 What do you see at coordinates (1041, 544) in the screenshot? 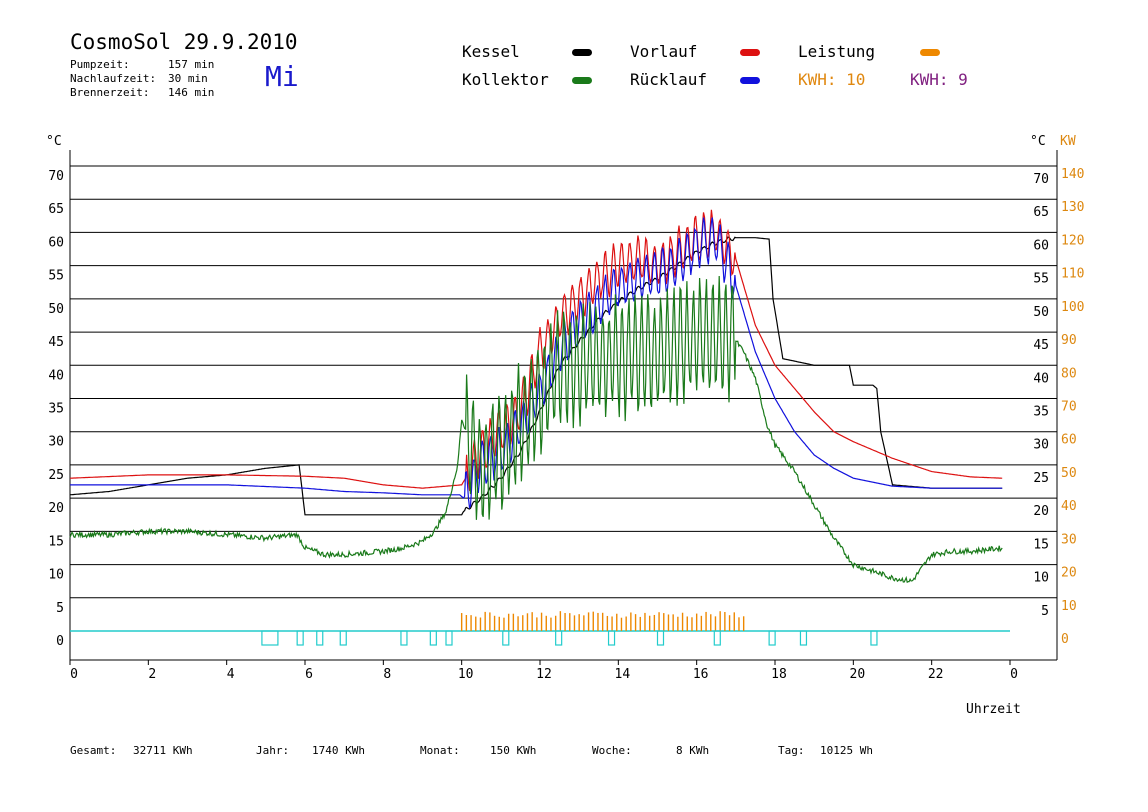
I see `y-tick-label-right: 15` at bounding box center [1041, 544].